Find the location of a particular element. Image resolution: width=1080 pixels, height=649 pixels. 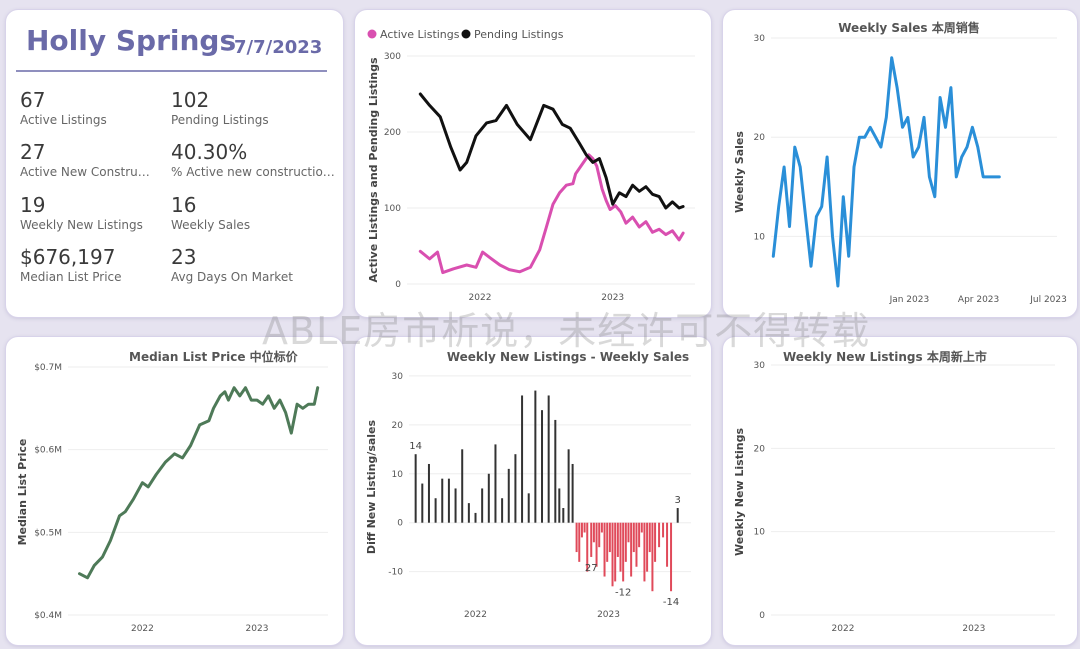

data-label: -12 is located at coordinates (623, 592).